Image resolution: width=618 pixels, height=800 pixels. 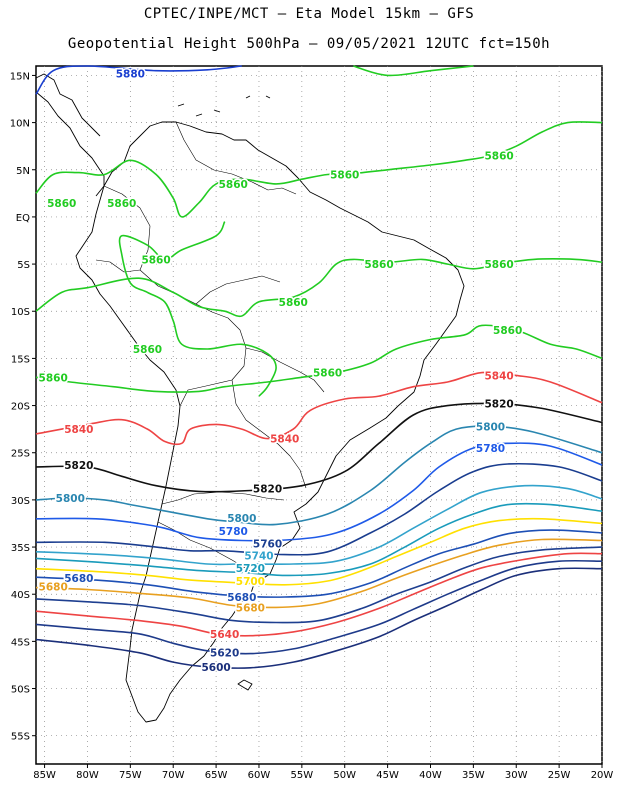 What do you see at coordinates (23, 171) in the screenshot?
I see `y-tick-label: 5N` at bounding box center [23, 171].